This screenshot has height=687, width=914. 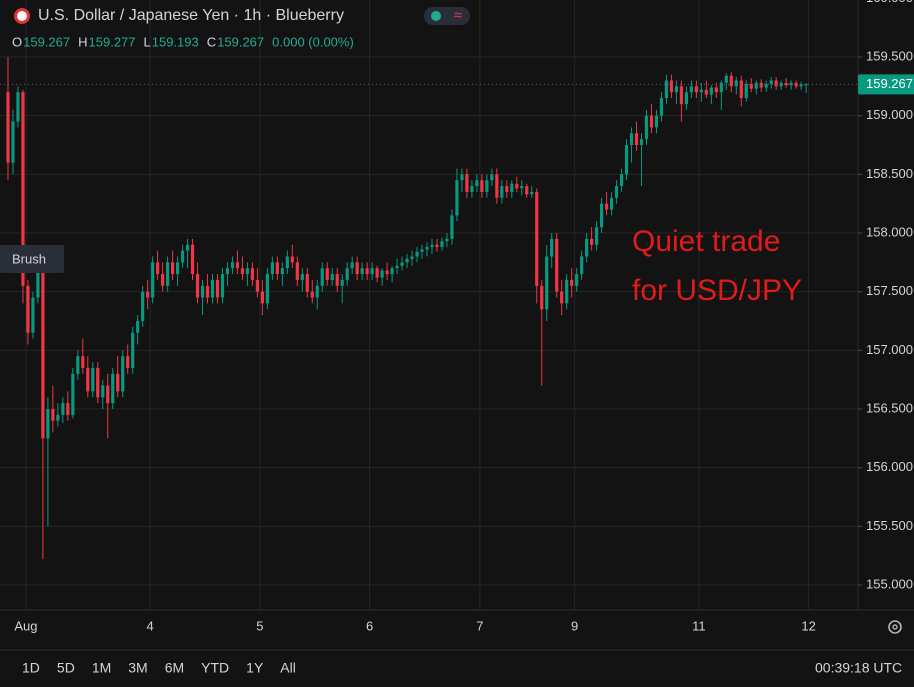 What do you see at coordinates (369, 625) in the screenshot?
I see `x-tick-label: 6` at bounding box center [369, 625].